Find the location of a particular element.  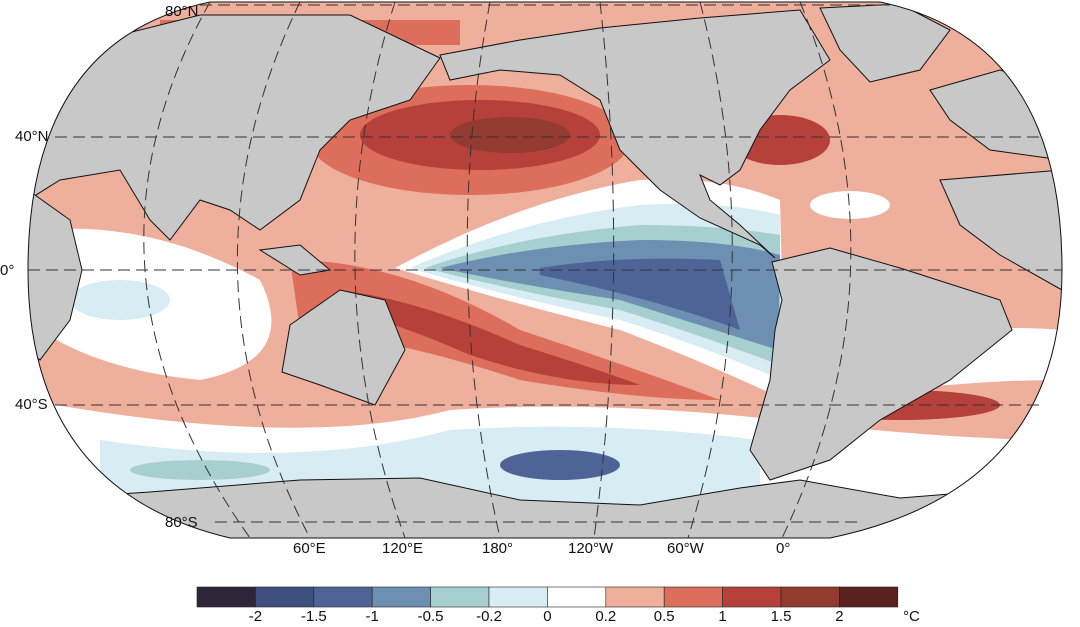

colorbar is located at coordinates (547, 597).